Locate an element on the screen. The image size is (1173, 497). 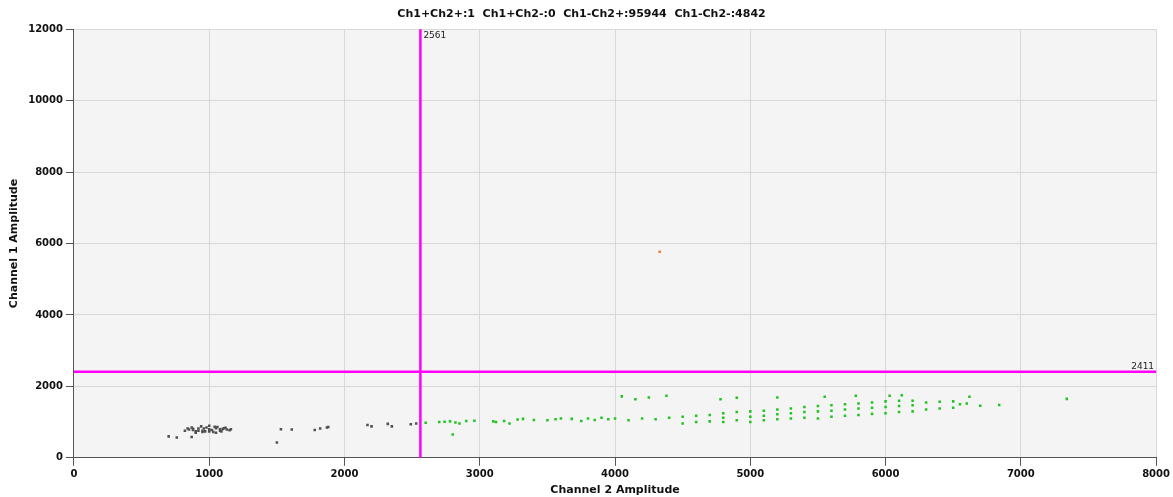
chart-title: Ch1+Ch2+:1 Ch1+Ch2-:0 Ch1-Ch2+:95944 Ch1-Ch2-:4842 is located at coordinates (581, 14).